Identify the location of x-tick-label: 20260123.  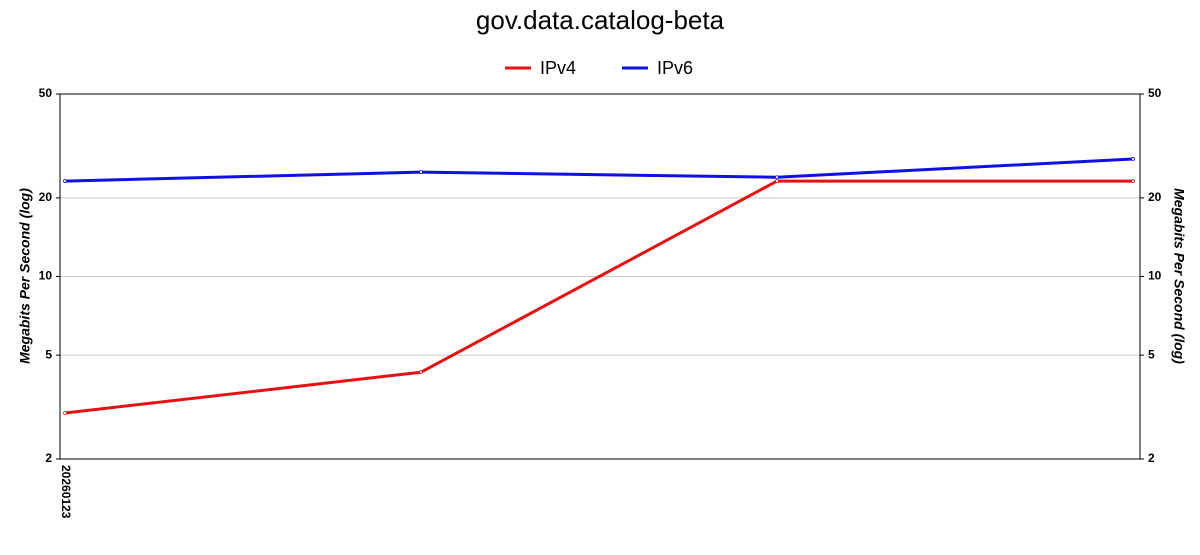
(66, 492).